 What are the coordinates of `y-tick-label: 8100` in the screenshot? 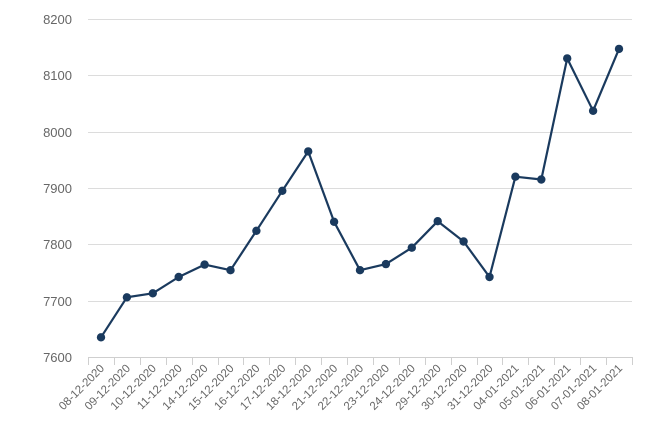 It's located at (57, 75).